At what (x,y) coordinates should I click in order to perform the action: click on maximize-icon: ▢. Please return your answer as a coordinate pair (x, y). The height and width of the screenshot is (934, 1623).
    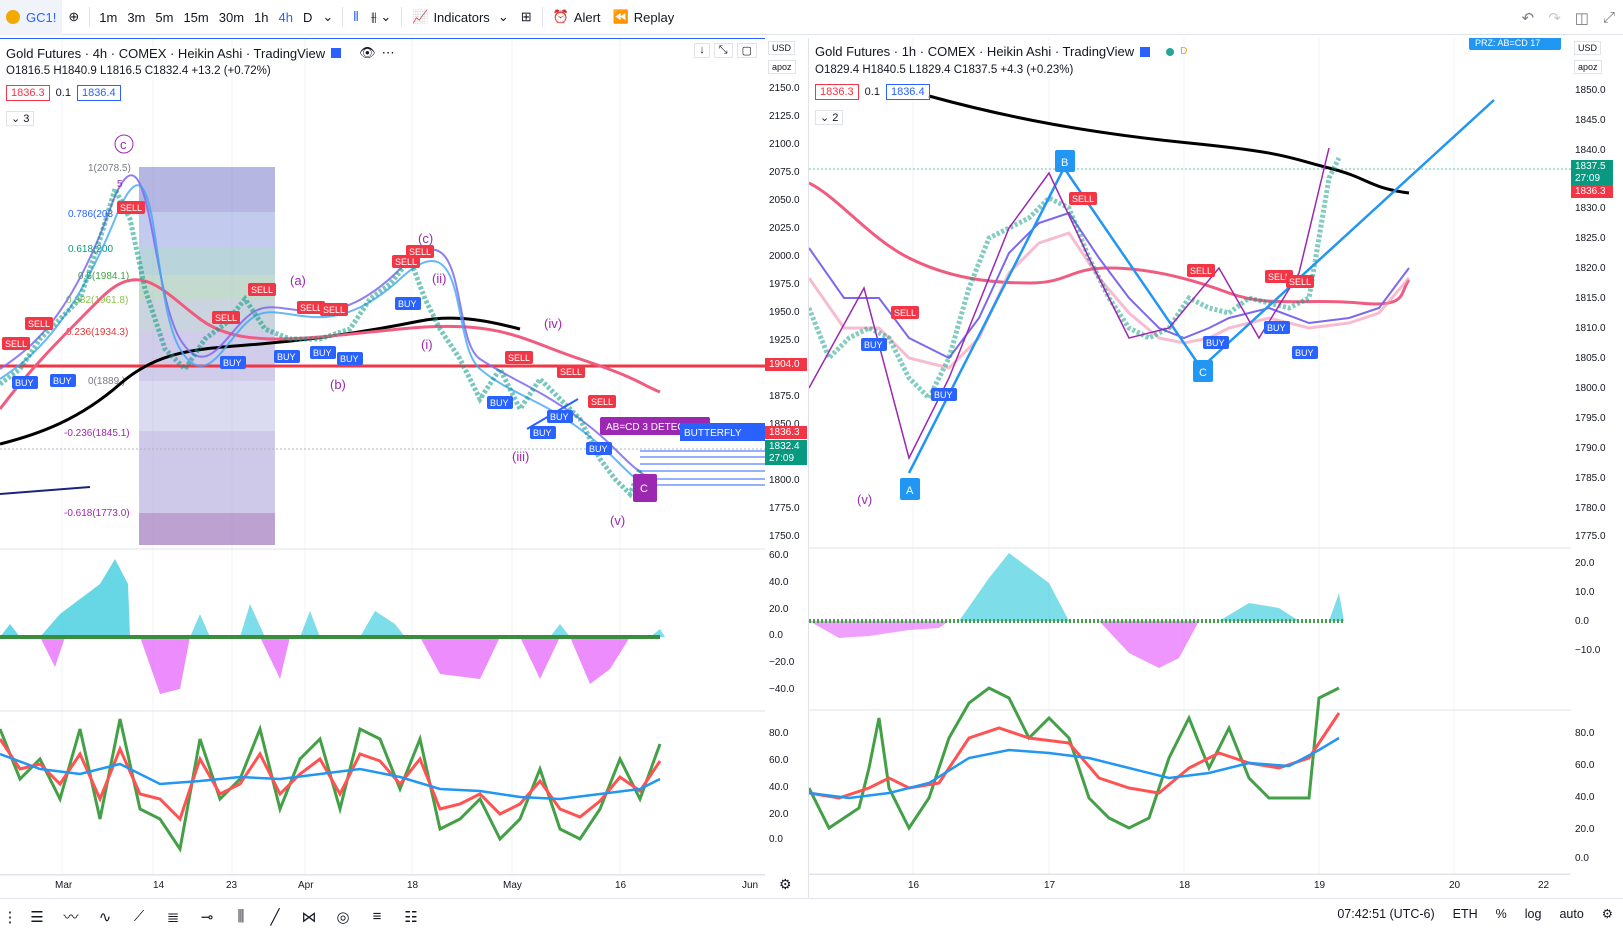
    Looking at the image, I should click on (746, 50).